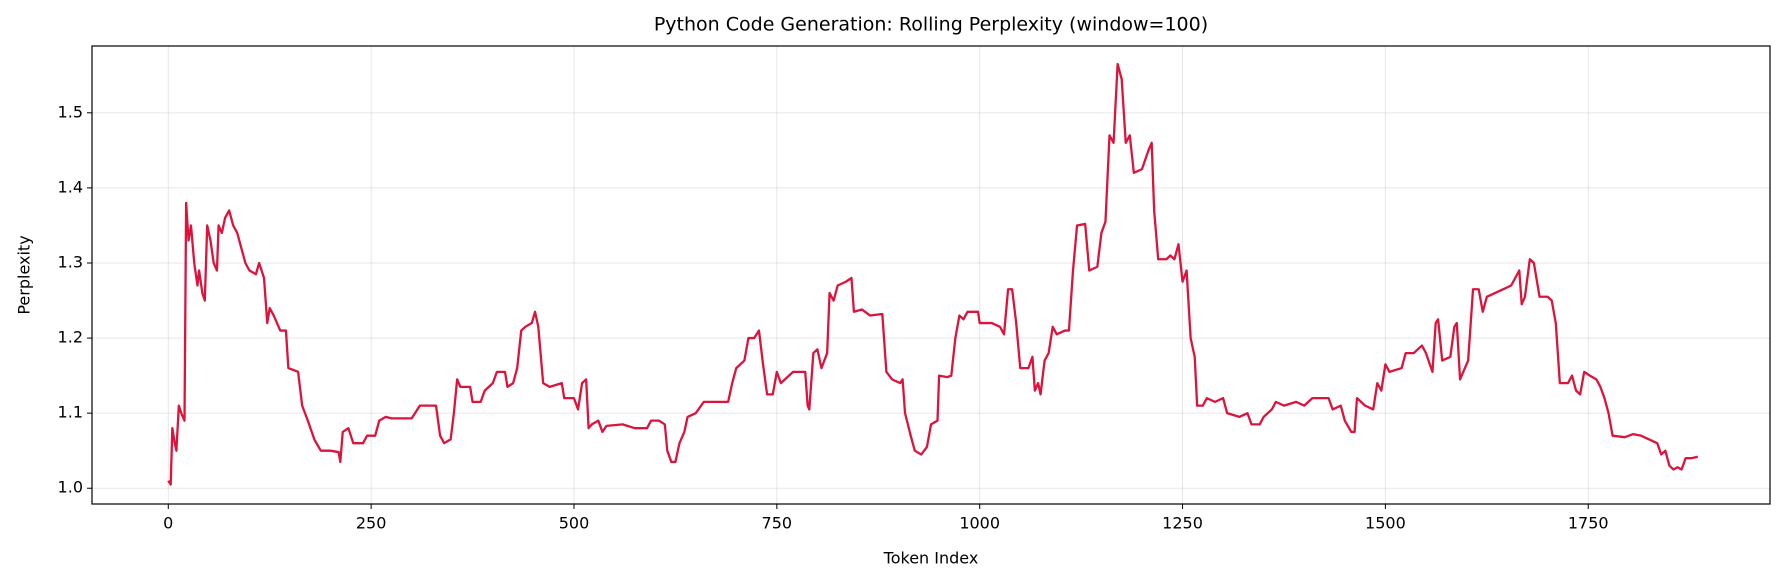 The height and width of the screenshot is (584, 1785). I want to click on x-tick-label: 1750, so click(1588, 523).